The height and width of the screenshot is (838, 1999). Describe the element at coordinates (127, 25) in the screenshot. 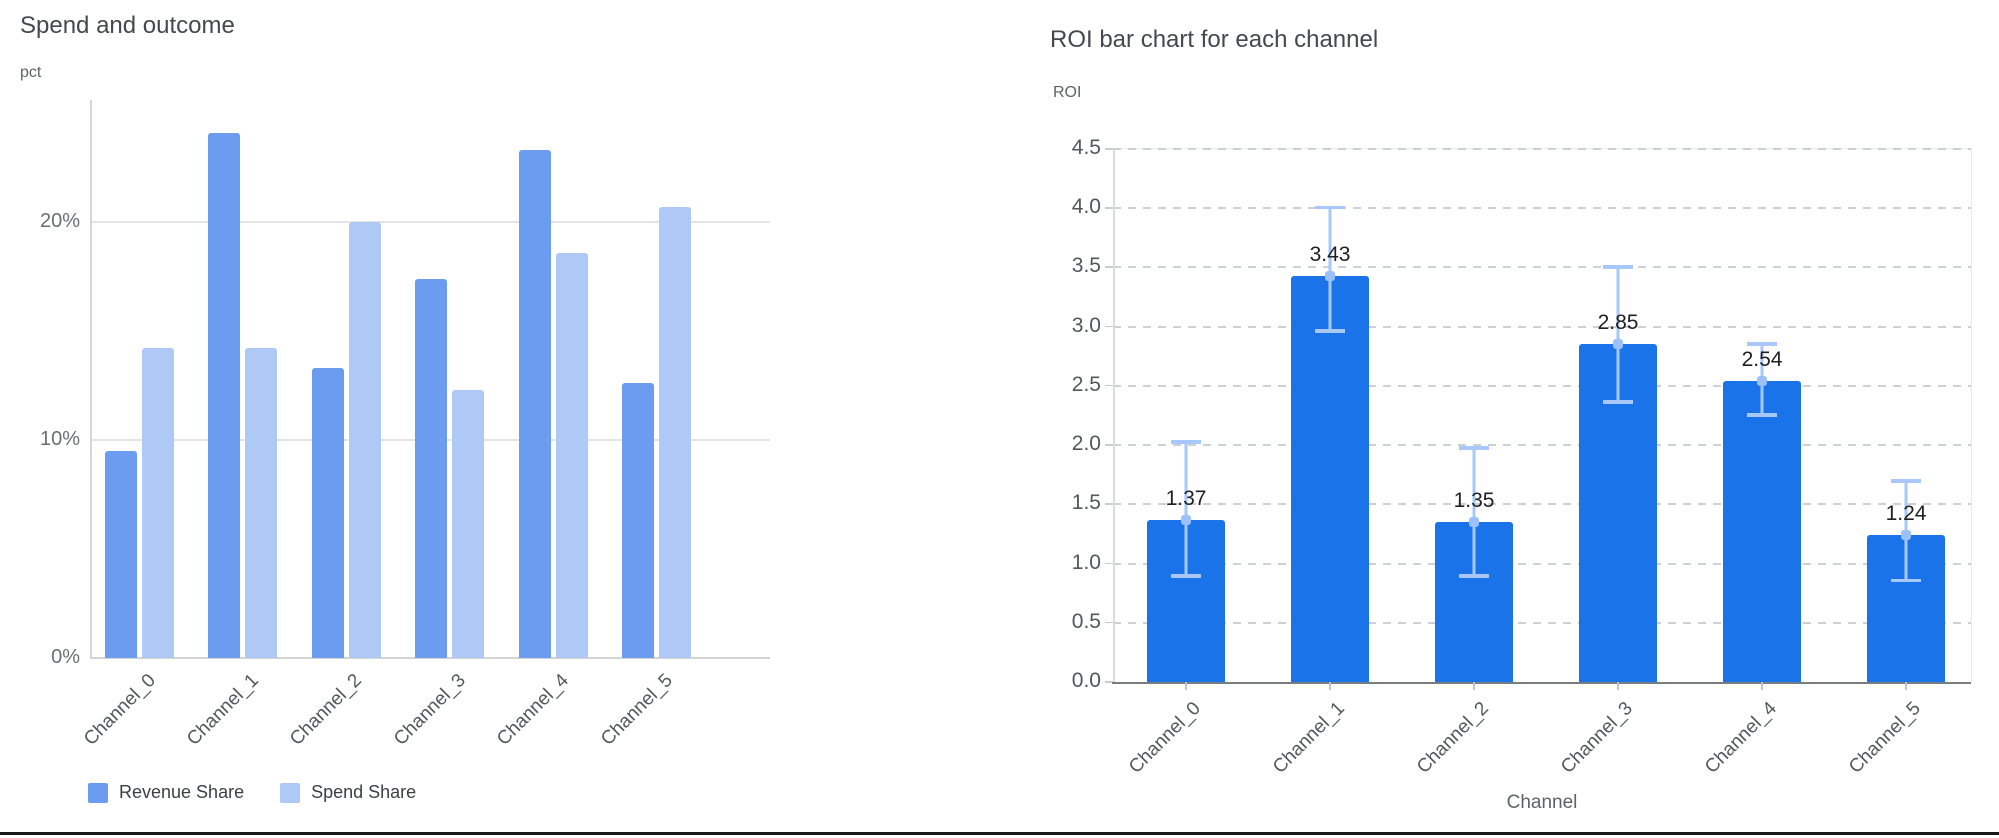

I see `left-chart-title: Spend and outcome` at that location.